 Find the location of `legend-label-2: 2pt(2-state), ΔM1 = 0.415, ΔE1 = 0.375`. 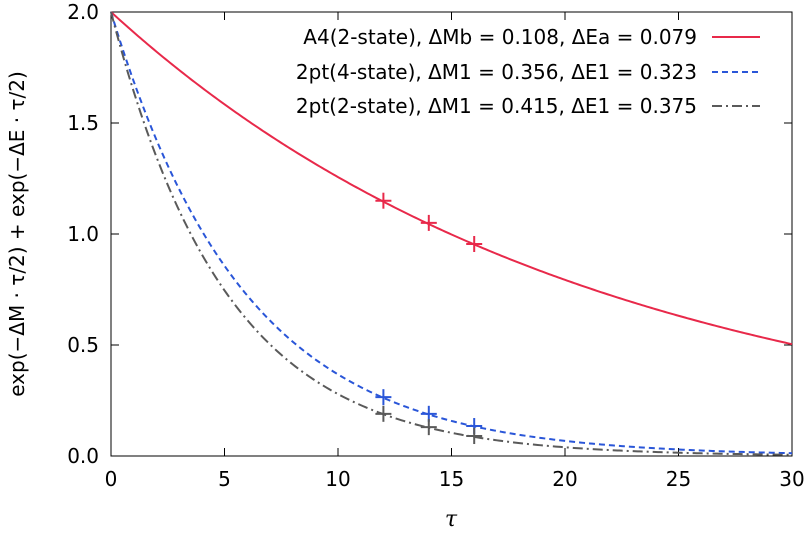

legend-label-2: 2pt(2-state), ΔM1 = 0.415, ΔE1 = 0.375 is located at coordinates (496, 106).